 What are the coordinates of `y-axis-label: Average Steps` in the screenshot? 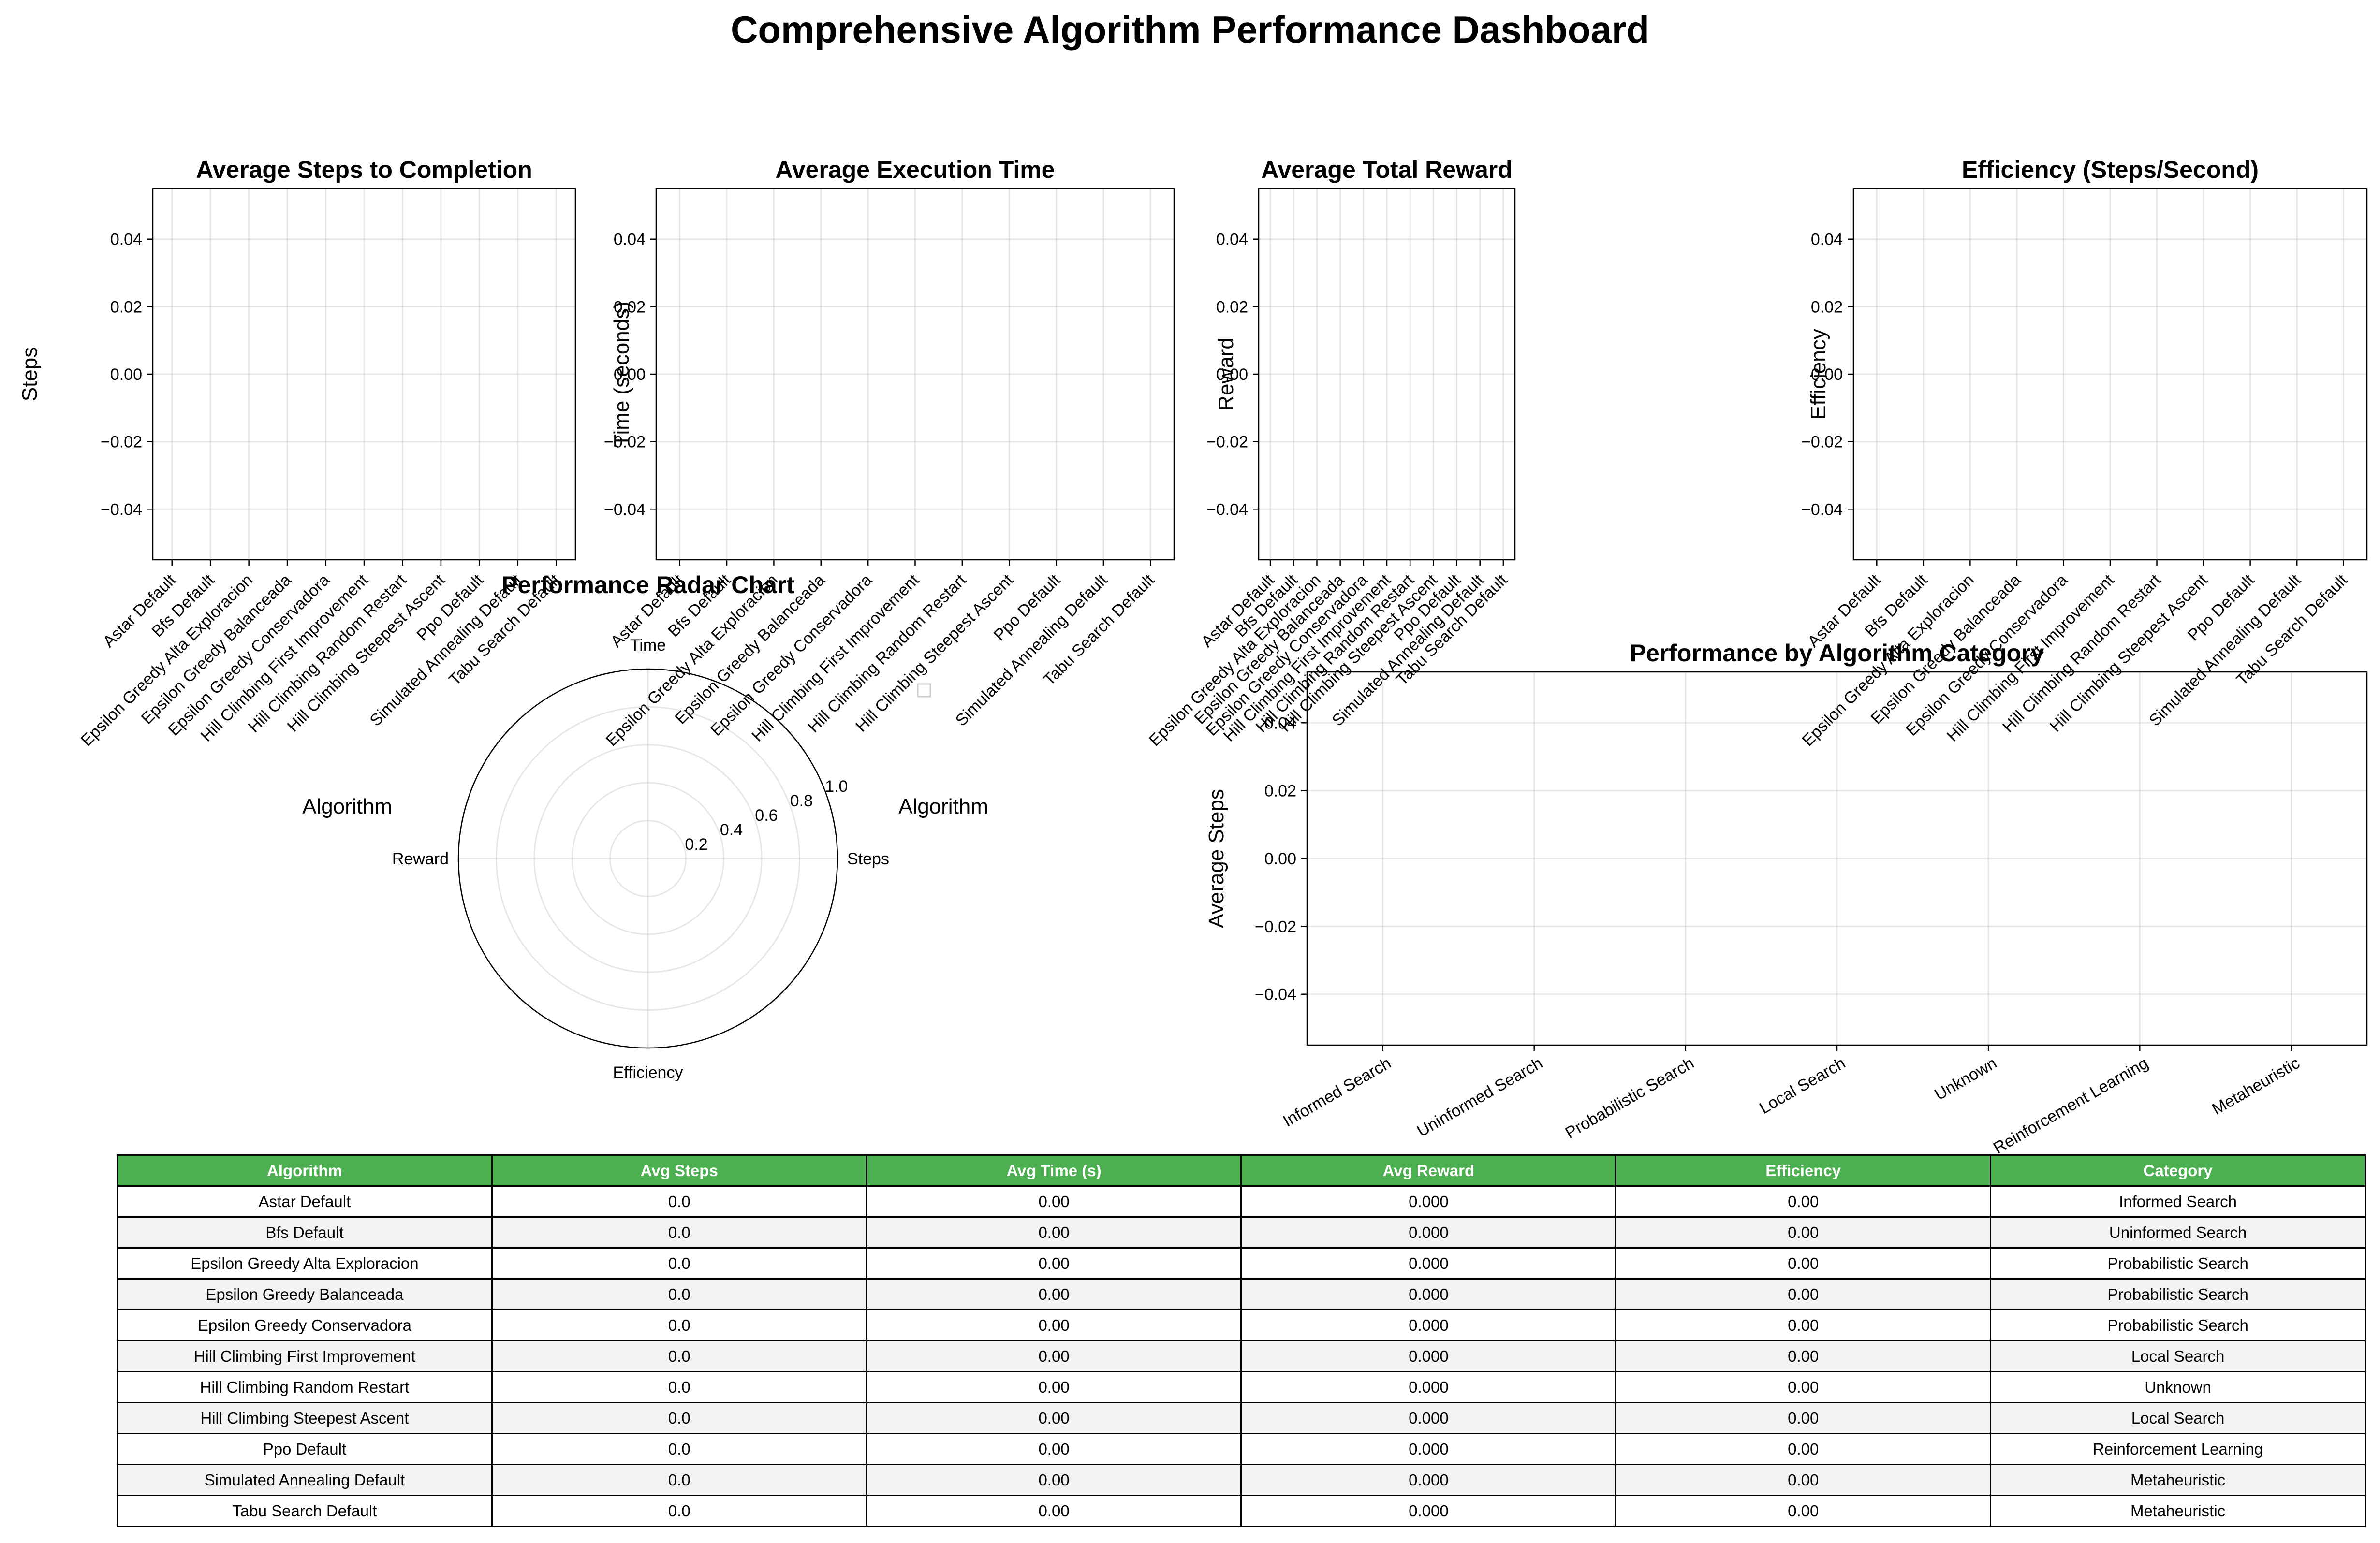 It's located at (1217, 858).